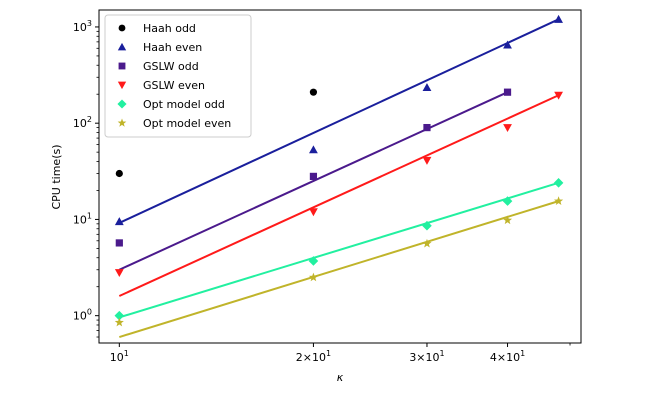  What do you see at coordinates (119, 356) in the screenshot?
I see `x-tick-label-0: 101` at bounding box center [119, 356].